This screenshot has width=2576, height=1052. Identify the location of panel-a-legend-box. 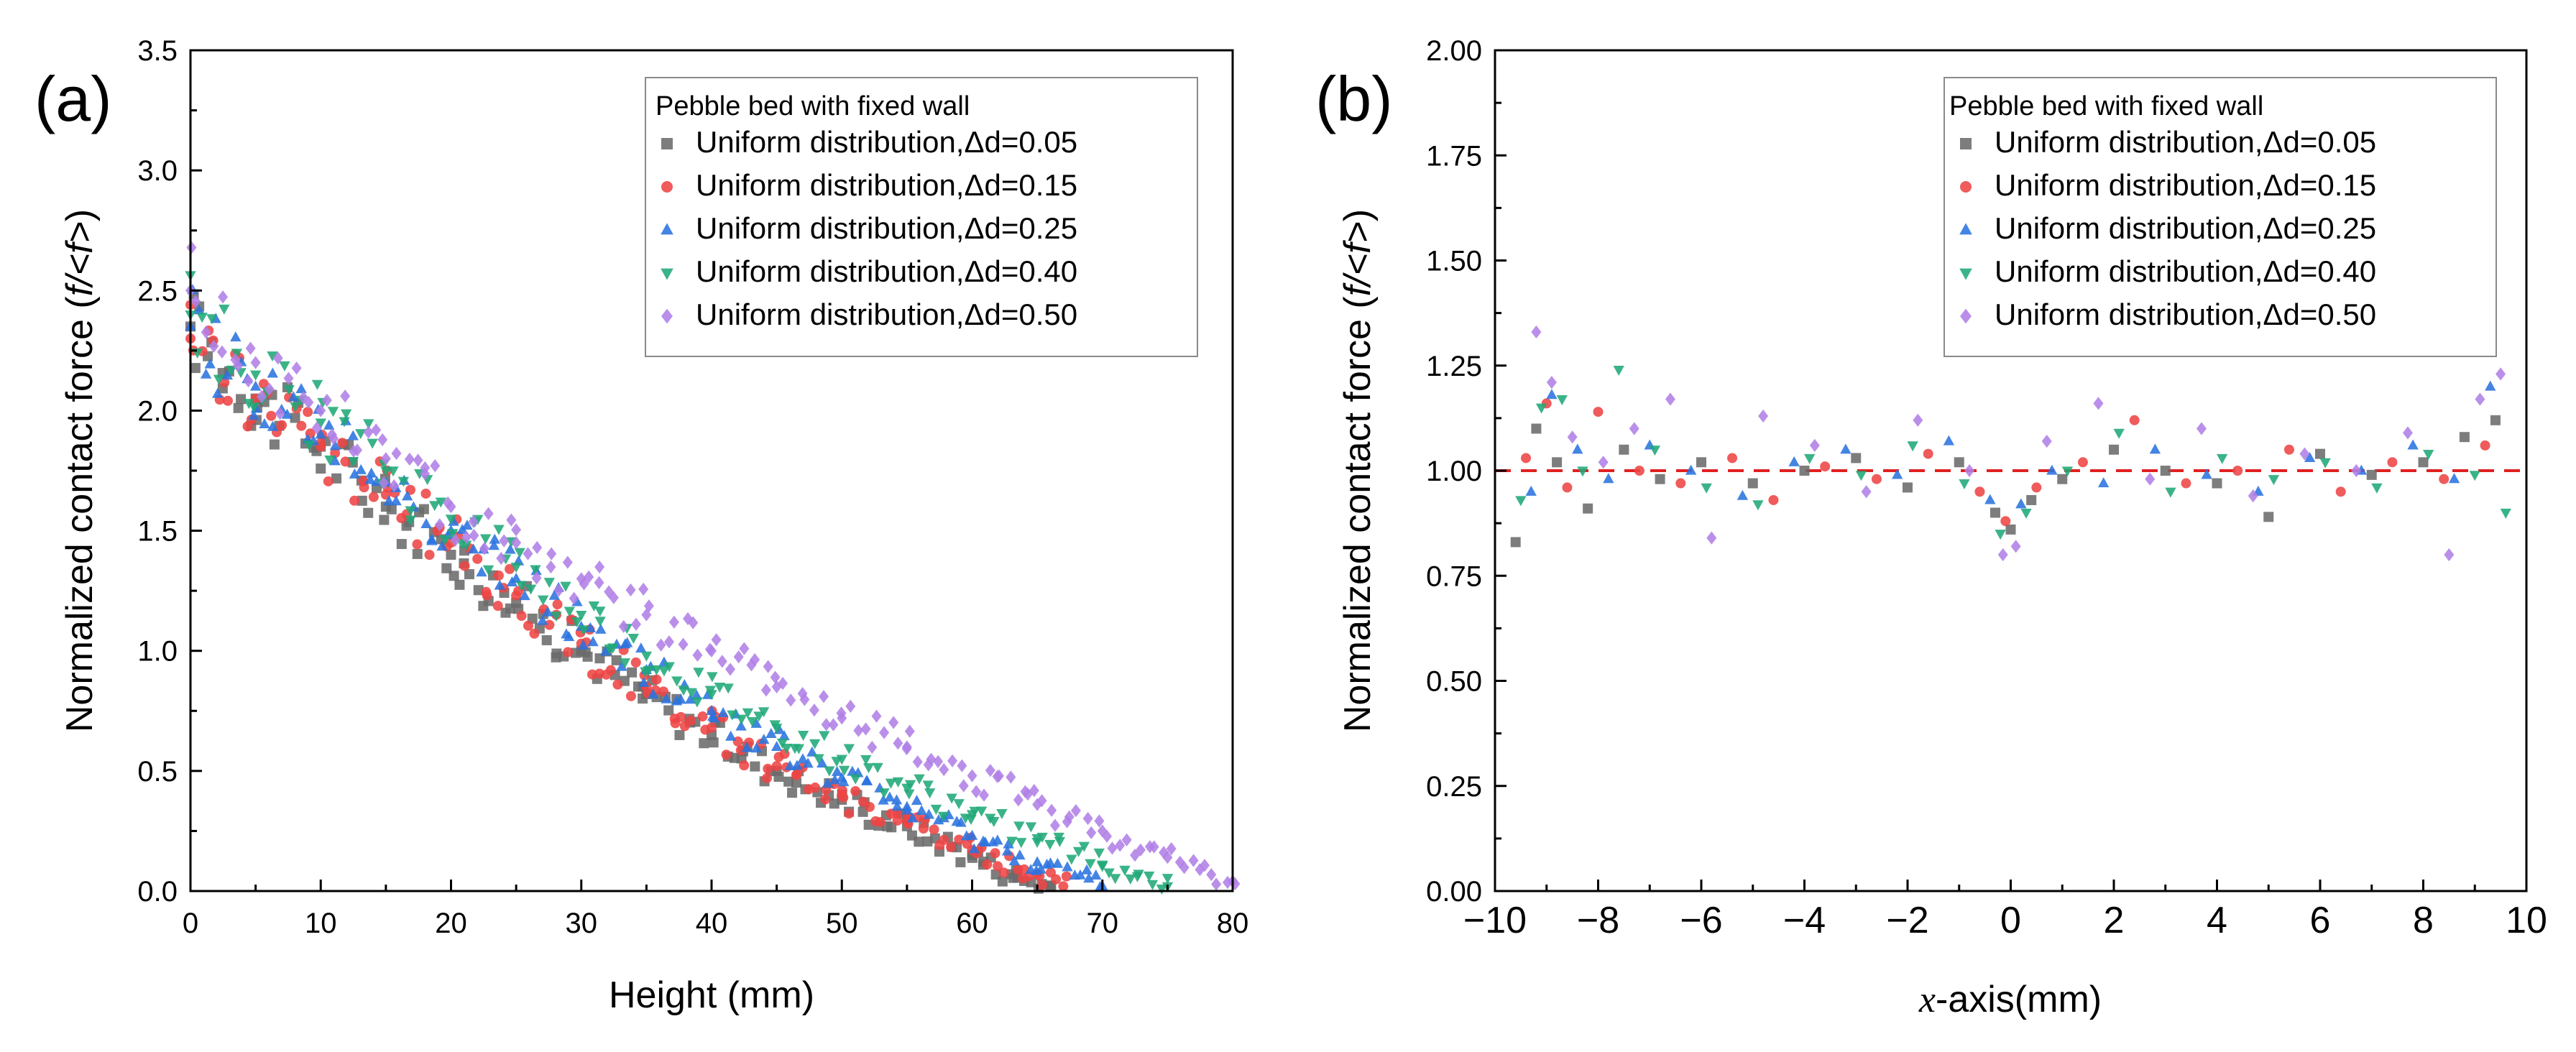
(921, 217).